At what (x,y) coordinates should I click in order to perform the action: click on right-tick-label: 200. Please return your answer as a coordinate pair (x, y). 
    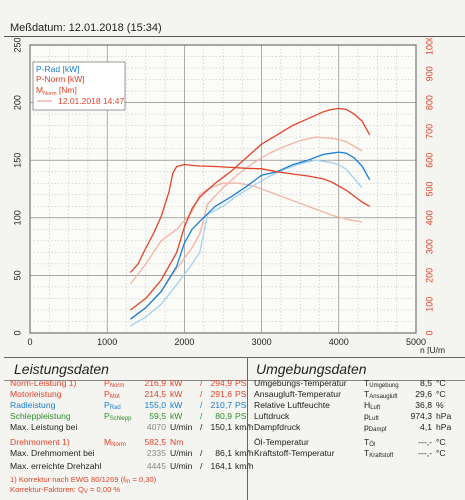
    Looking at the image, I should click on (429, 275).